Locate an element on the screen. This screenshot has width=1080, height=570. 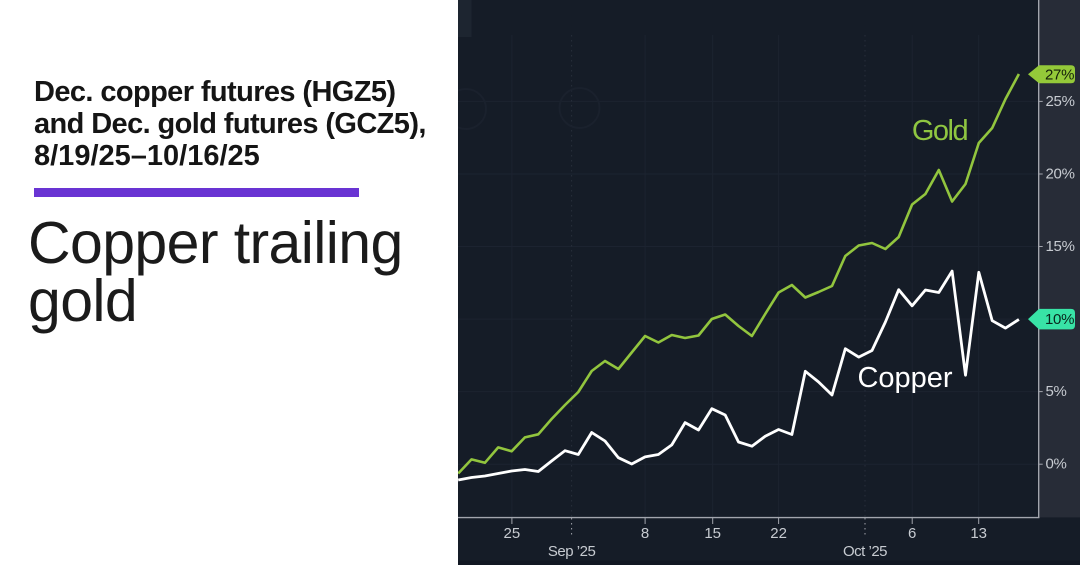
svg-text: 25% is located at coordinates (1060, 101).